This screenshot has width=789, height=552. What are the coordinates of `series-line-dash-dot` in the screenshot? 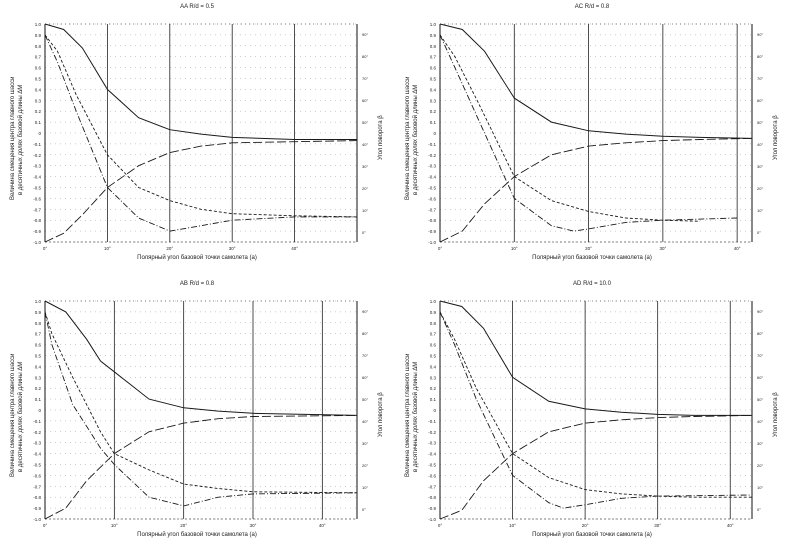 It's located at (201, 409).